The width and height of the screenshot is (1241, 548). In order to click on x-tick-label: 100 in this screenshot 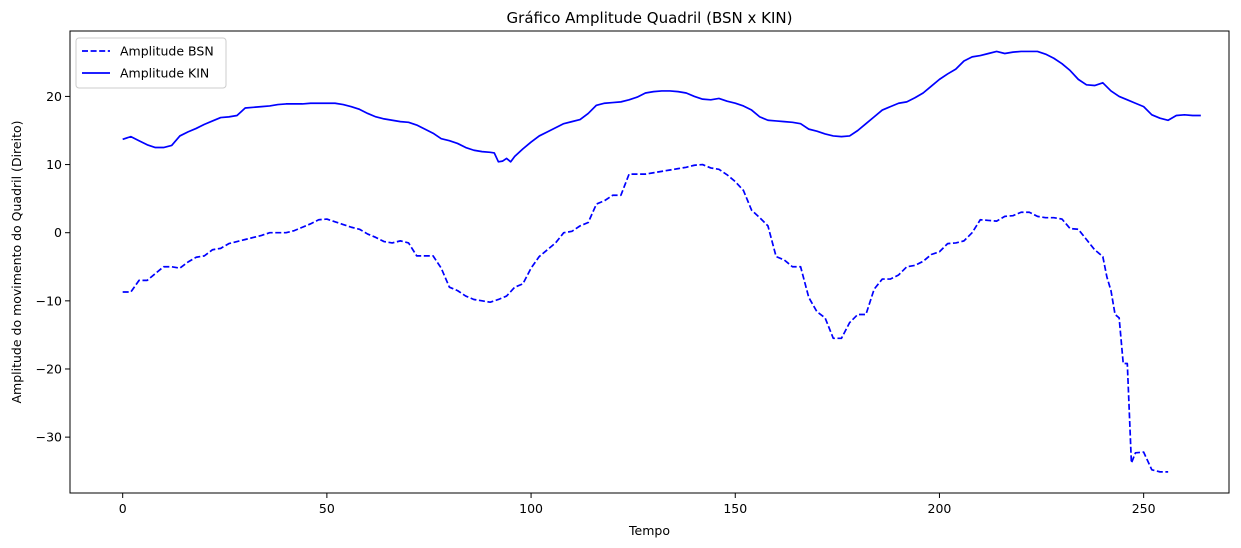, I will do `click(531, 508)`.